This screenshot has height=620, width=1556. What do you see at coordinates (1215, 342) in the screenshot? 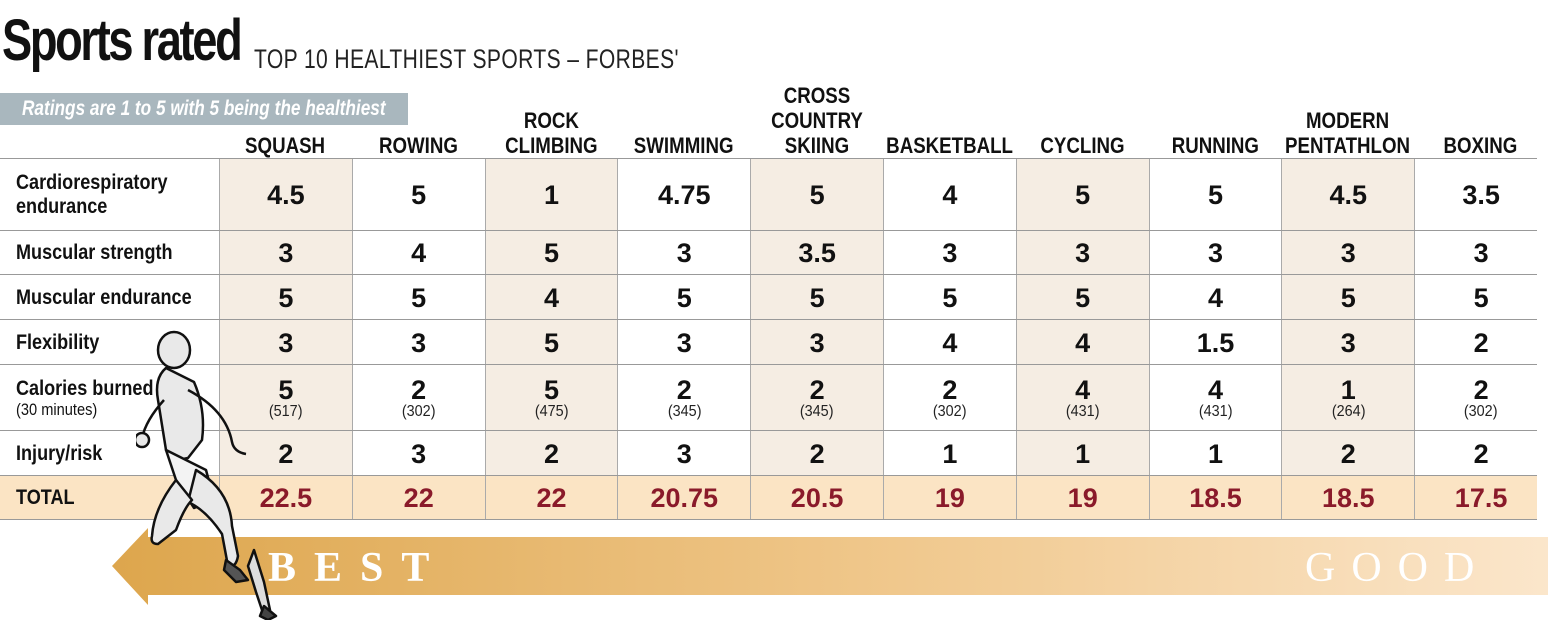
I see `cell-value: 1.5` at bounding box center [1215, 342].